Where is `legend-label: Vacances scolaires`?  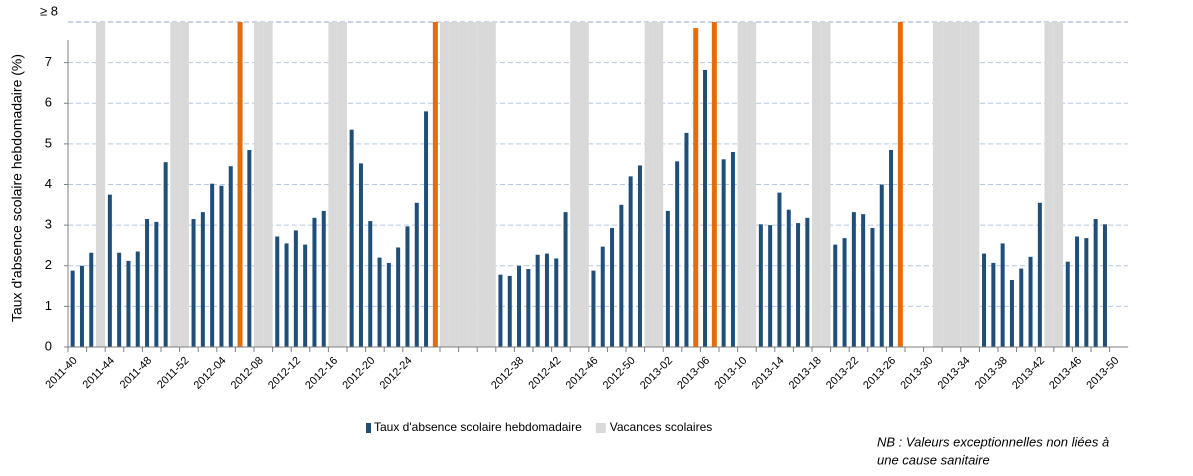 legend-label: Vacances scolaires is located at coordinates (661, 427).